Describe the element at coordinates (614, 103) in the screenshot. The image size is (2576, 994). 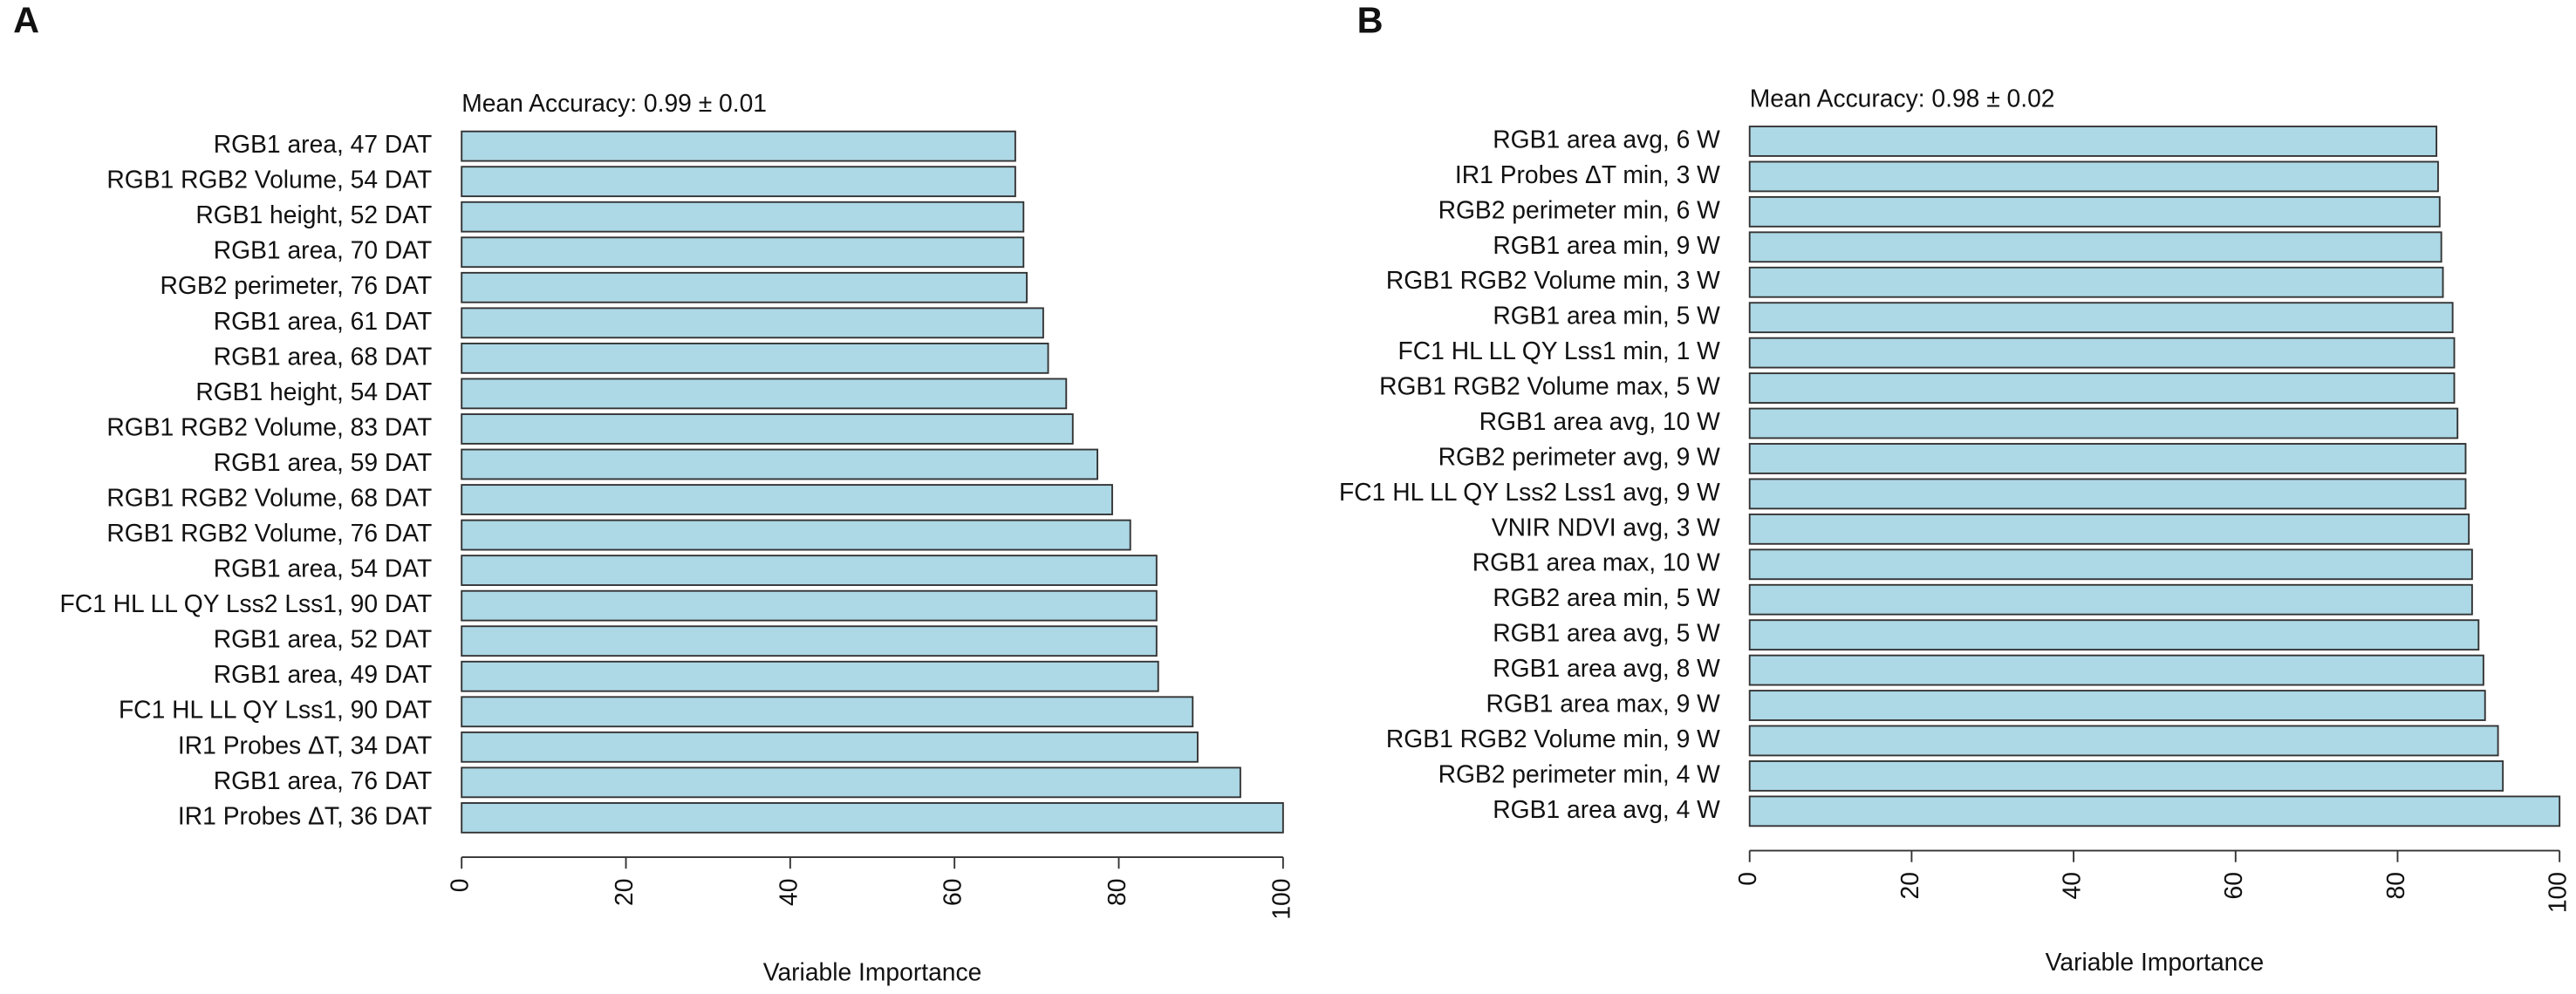
I see `subtitle: Mean Accuracy: 0.99 ± 0.01` at that location.